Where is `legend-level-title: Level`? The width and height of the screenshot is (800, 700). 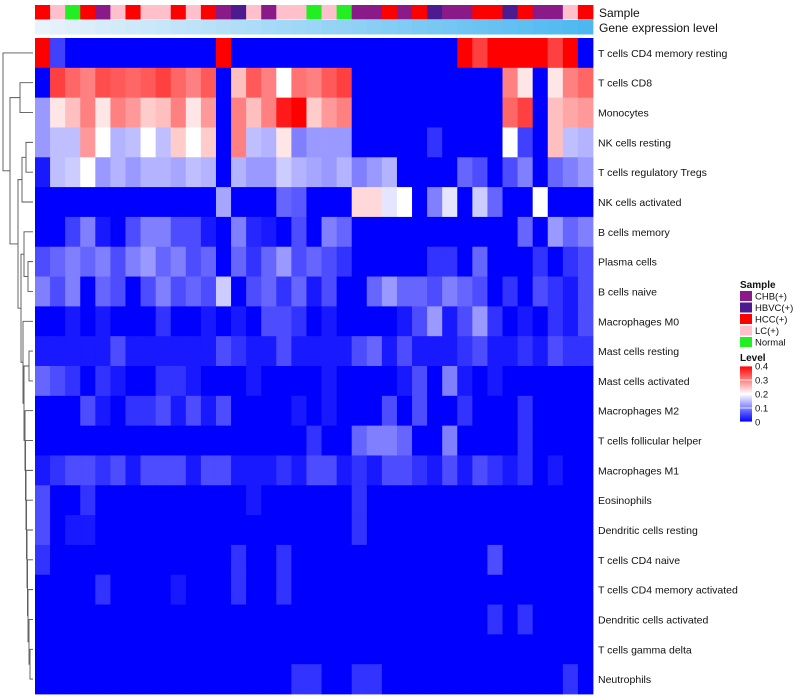
legend-level-title: Level is located at coordinates (753, 358).